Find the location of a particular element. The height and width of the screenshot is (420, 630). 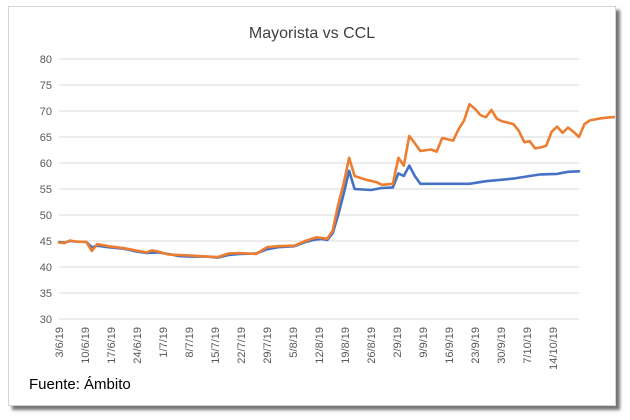

x-tick-label: 15/7/19 is located at coordinates (216, 345).